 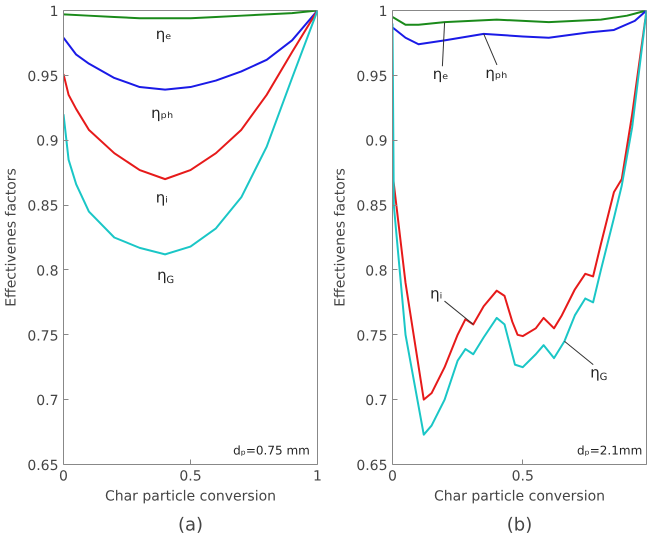 What do you see at coordinates (191, 525) in the screenshot?
I see `text: (a)` at bounding box center [191, 525].